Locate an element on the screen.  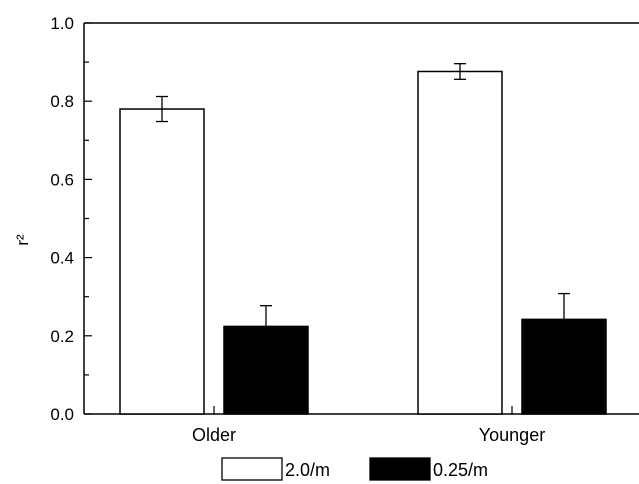
x-tick-label: Older is located at coordinates (214, 435).